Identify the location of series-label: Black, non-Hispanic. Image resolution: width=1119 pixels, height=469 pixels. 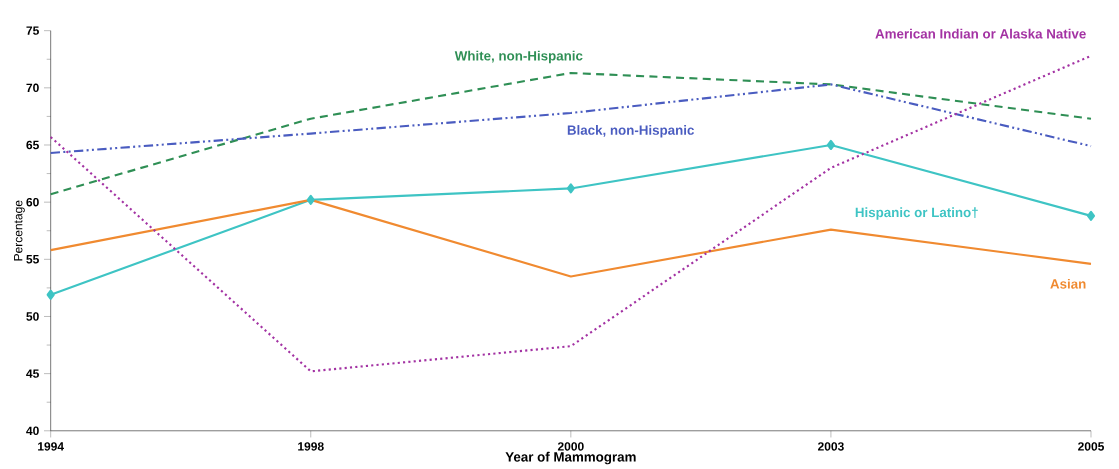
(630, 131).